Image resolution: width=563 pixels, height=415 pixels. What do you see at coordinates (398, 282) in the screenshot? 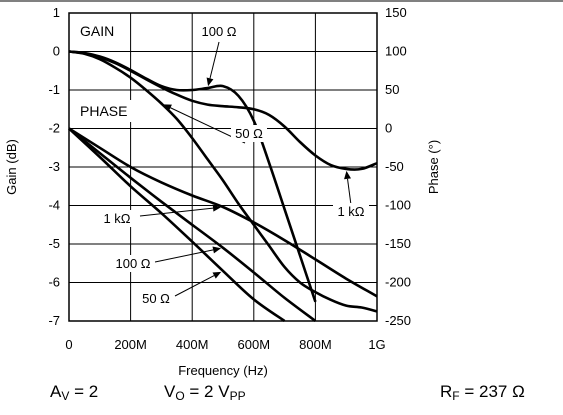
I see `y2-tick-label: -200` at bounding box center [398, 282].